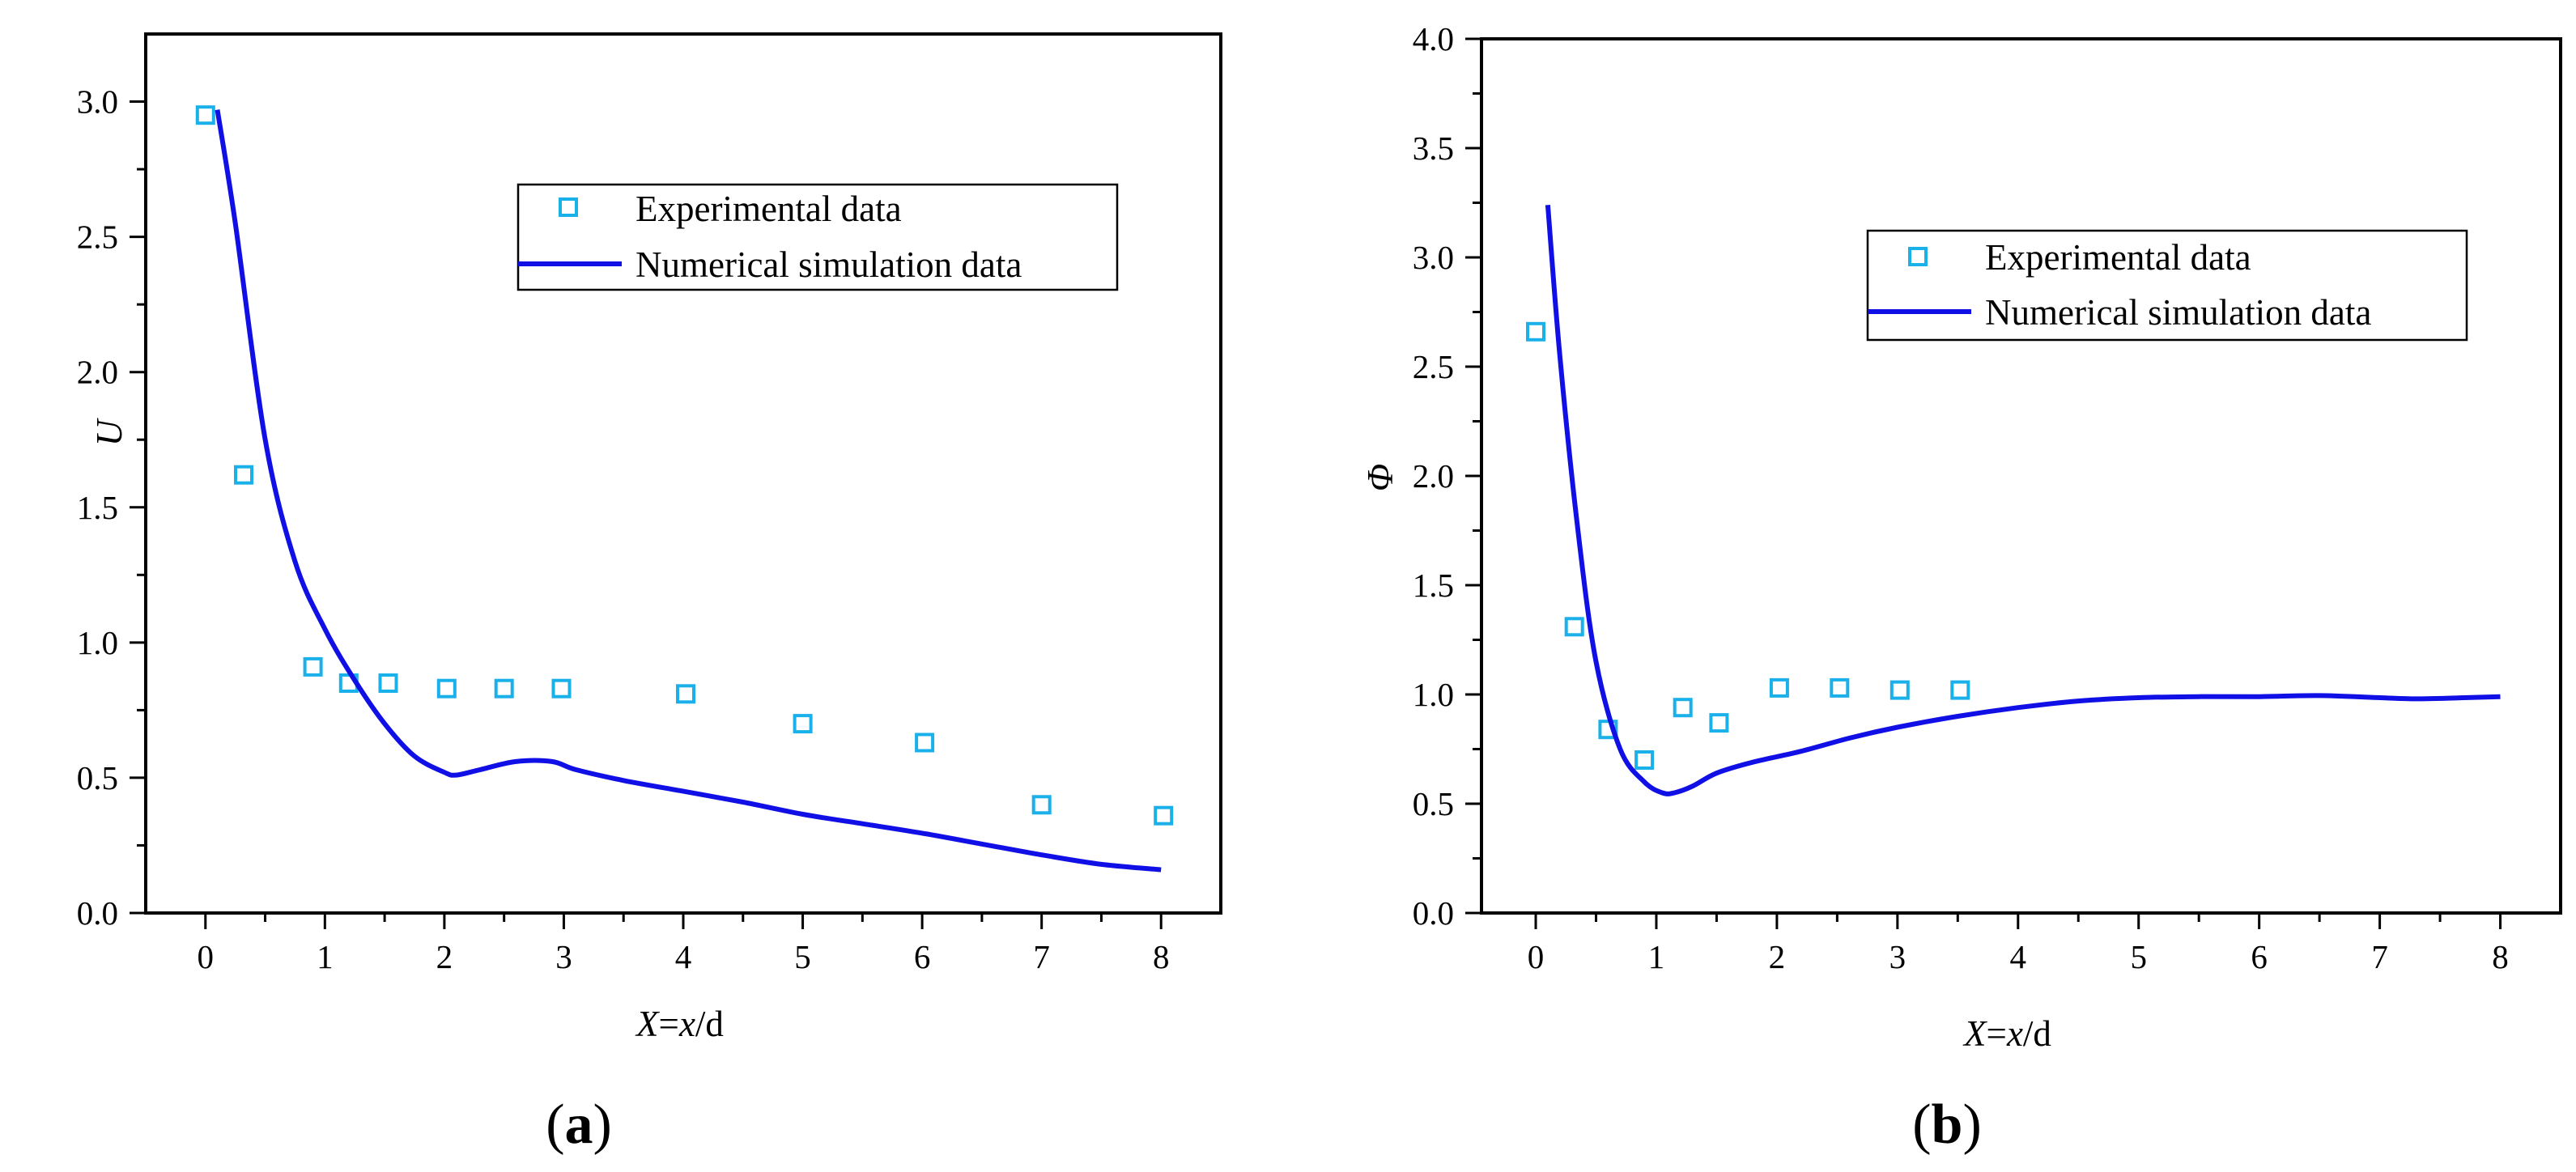  What do you see at coordinates (1380, 477) in the screenshot?
I see `y-axis-title-b: Φ` at bounding box center [1380, 477].